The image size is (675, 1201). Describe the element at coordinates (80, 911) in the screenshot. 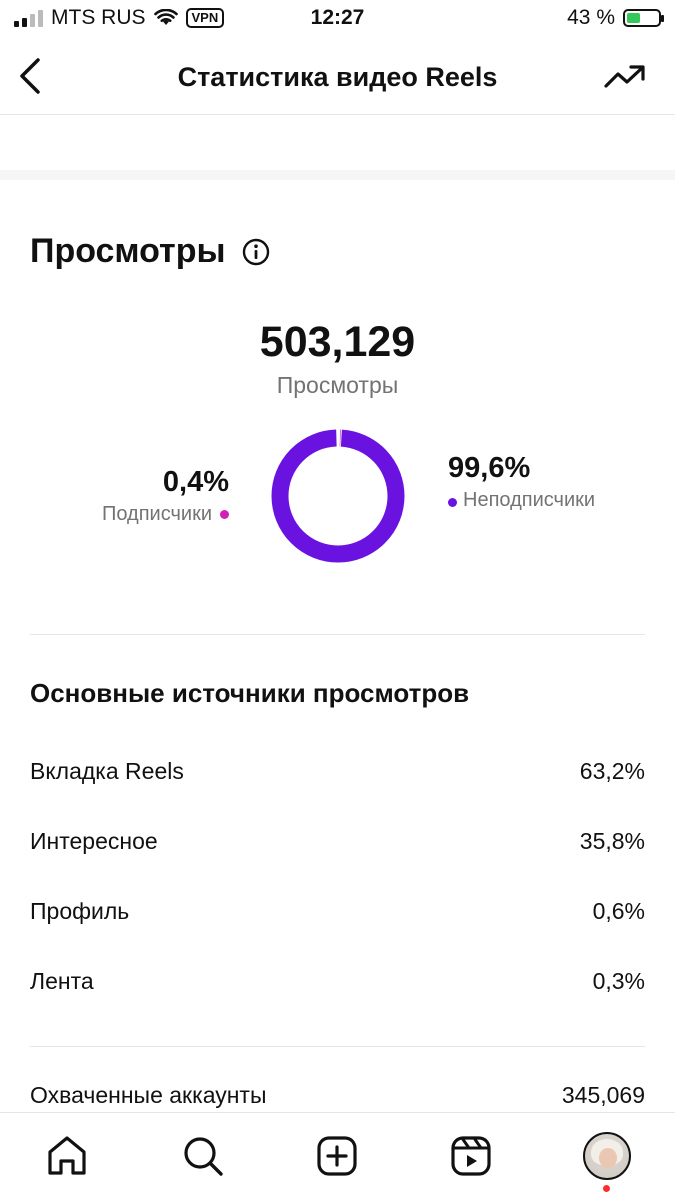

I see `source-label: Профиль` at that location.